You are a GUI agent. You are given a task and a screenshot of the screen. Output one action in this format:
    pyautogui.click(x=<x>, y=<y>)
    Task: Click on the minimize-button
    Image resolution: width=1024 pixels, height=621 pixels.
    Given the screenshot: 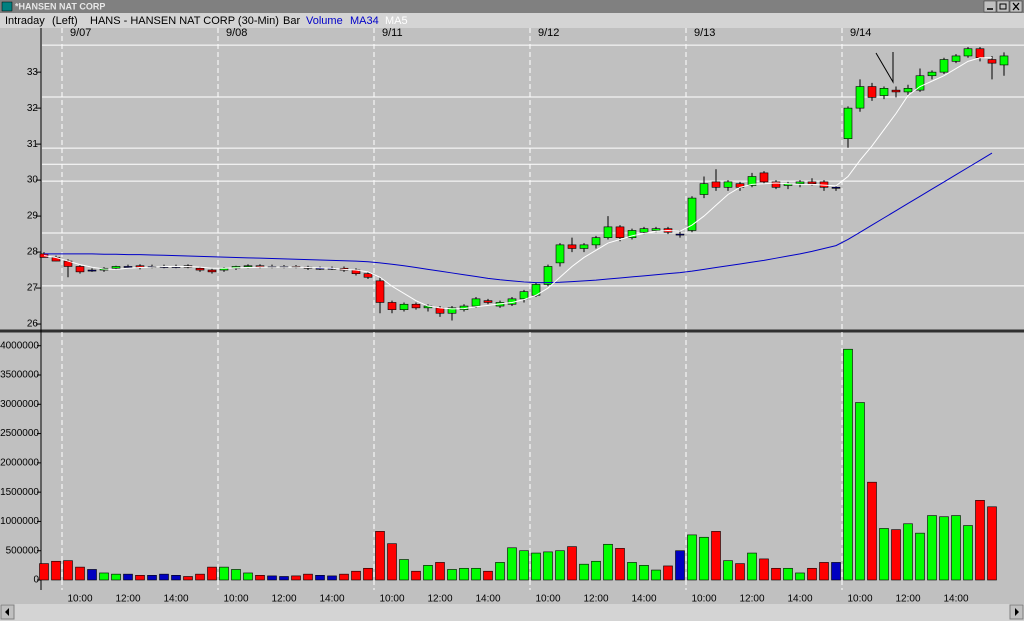 What is the action you would take?
    pyautogui.click(x=990, y=6)
    